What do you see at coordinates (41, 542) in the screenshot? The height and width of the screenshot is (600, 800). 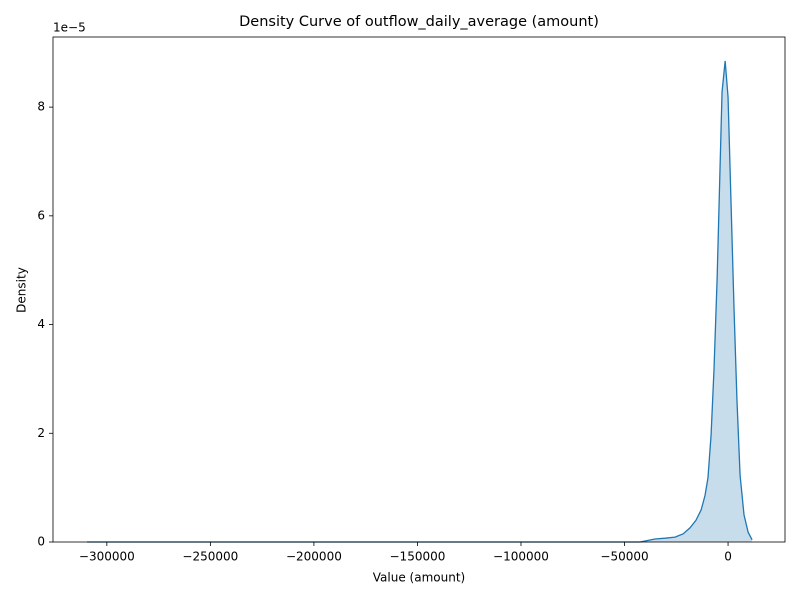 I see `y-tick-label: 0` at bounding box center [41, 542].